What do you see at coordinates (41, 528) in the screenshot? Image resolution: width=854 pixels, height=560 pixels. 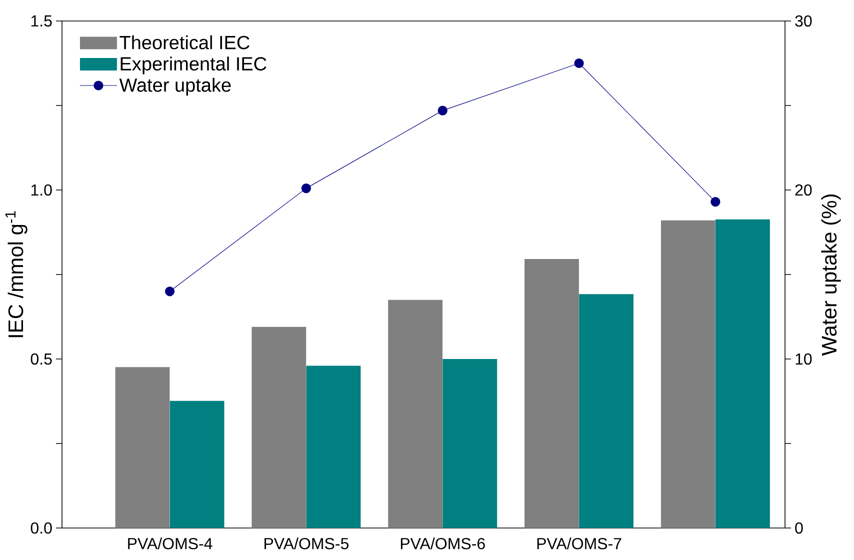 I see `y-tick-label: 0.0` at bounding box center [41, 528].